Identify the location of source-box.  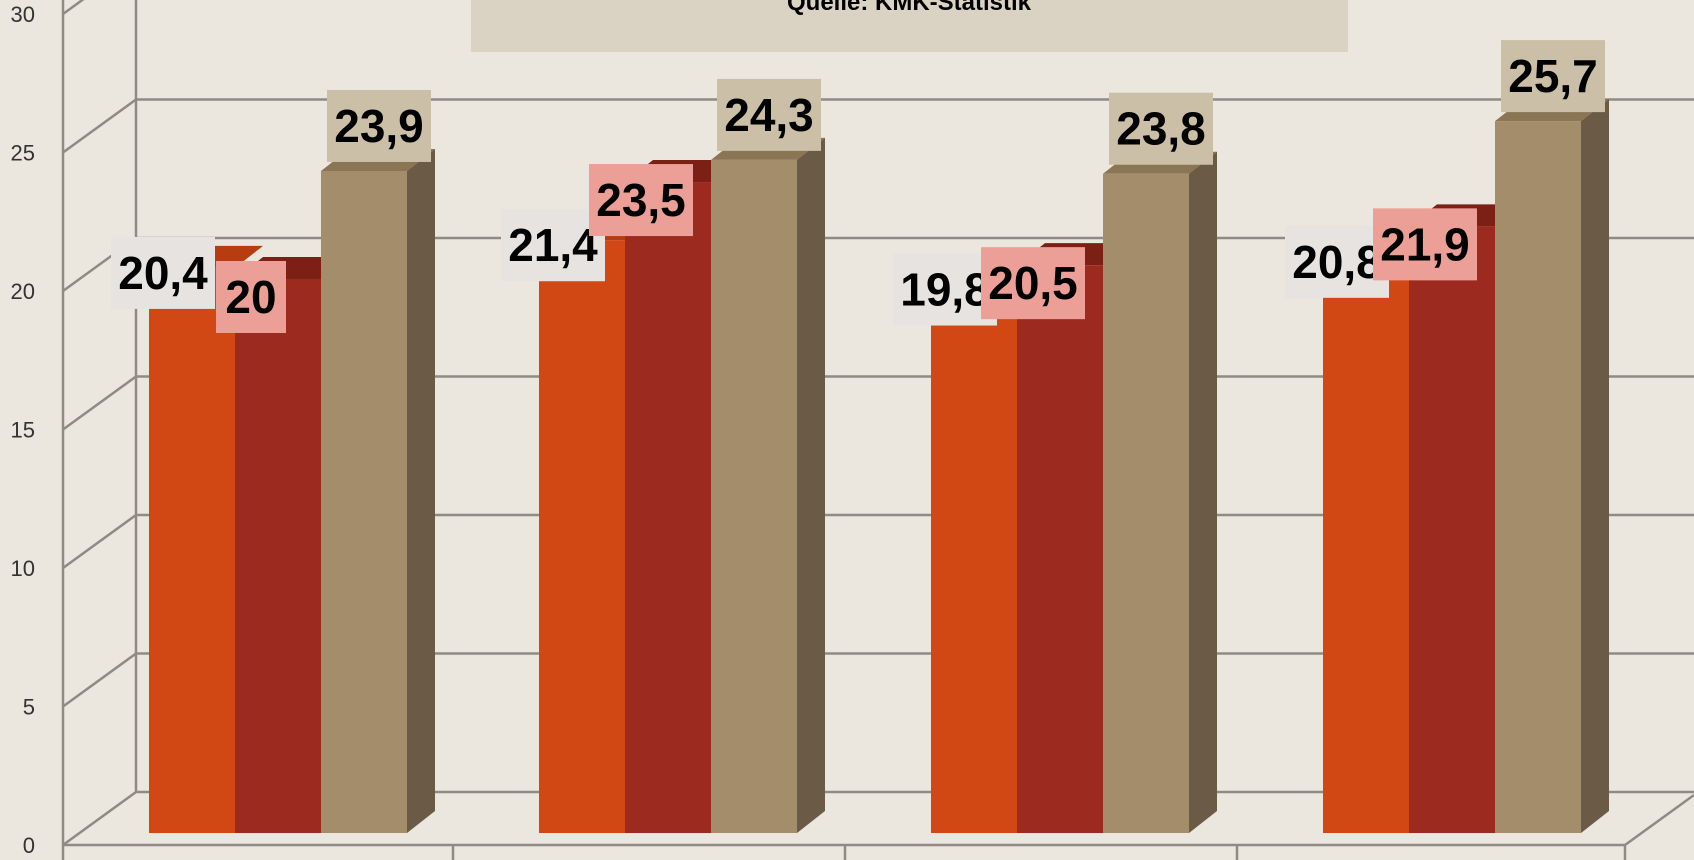
(909, 26).